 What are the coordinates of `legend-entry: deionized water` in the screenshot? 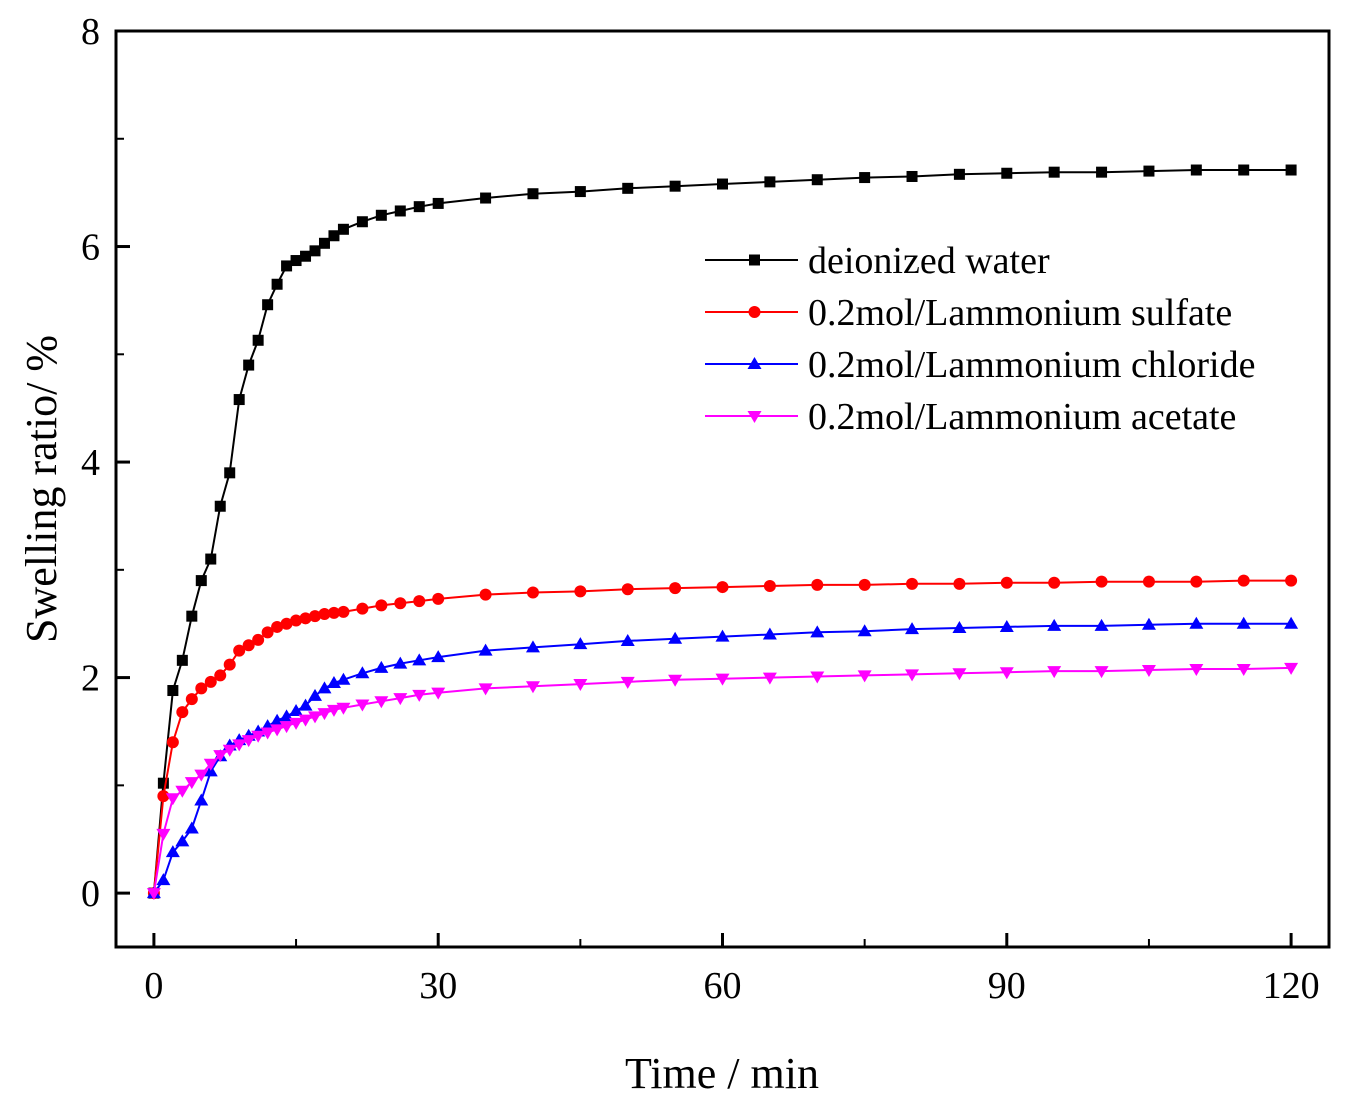 It's located at (877, 261).